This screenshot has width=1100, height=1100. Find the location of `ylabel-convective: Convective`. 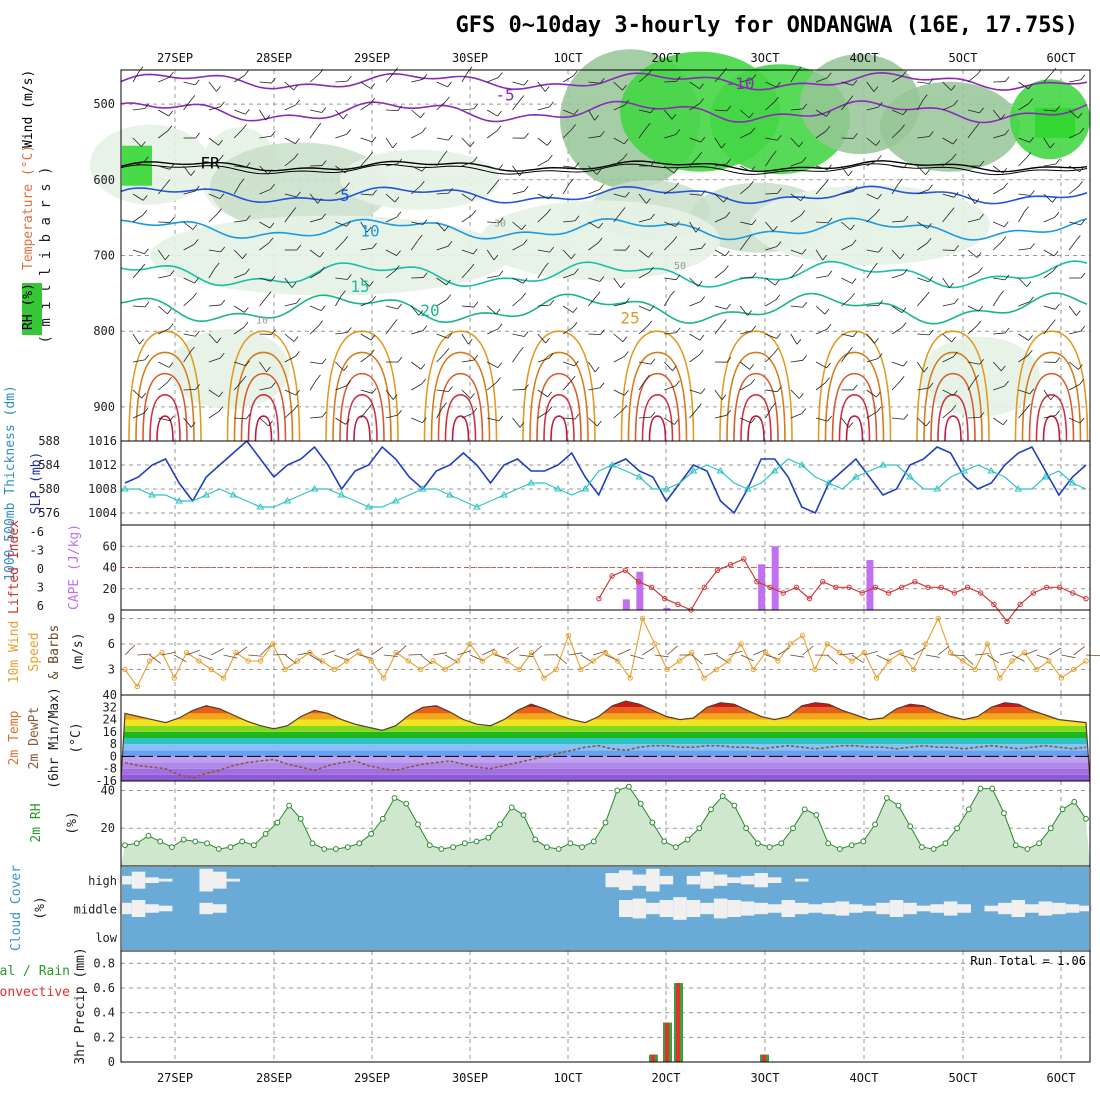

ylabel-convective: Convective is located at coordinates (35, 992).